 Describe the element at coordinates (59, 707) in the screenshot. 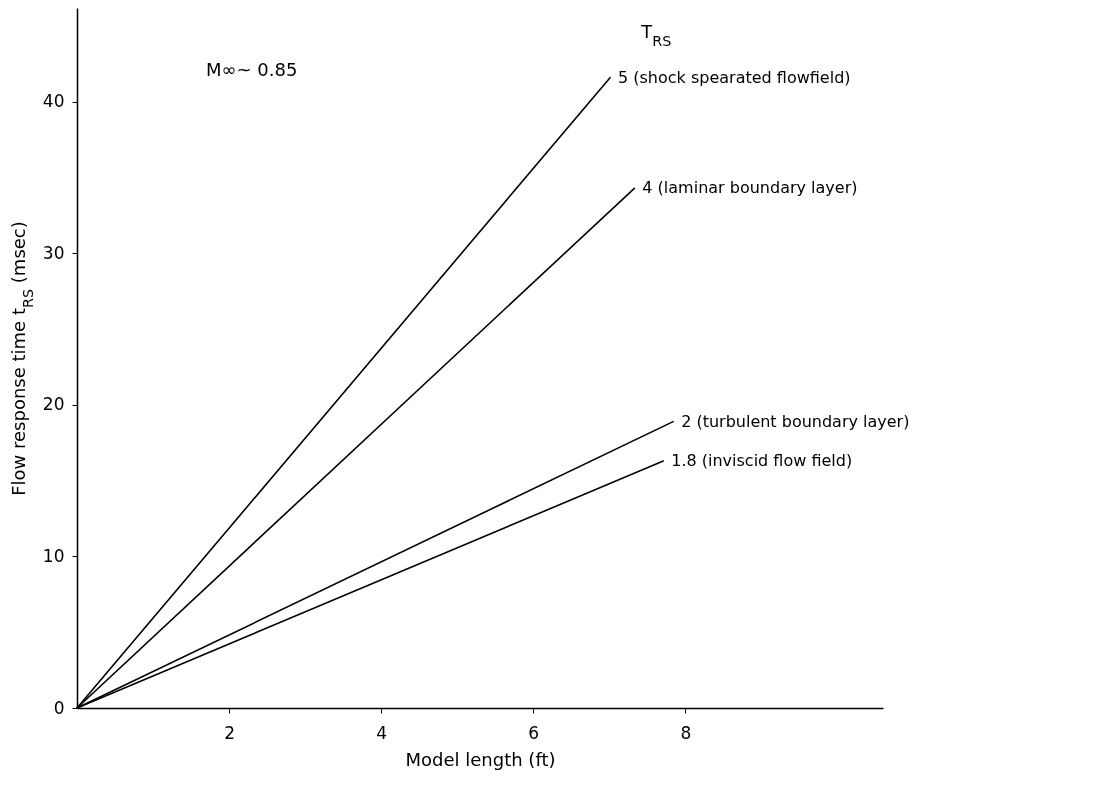

I see `y-tick-label: 0` at that location.